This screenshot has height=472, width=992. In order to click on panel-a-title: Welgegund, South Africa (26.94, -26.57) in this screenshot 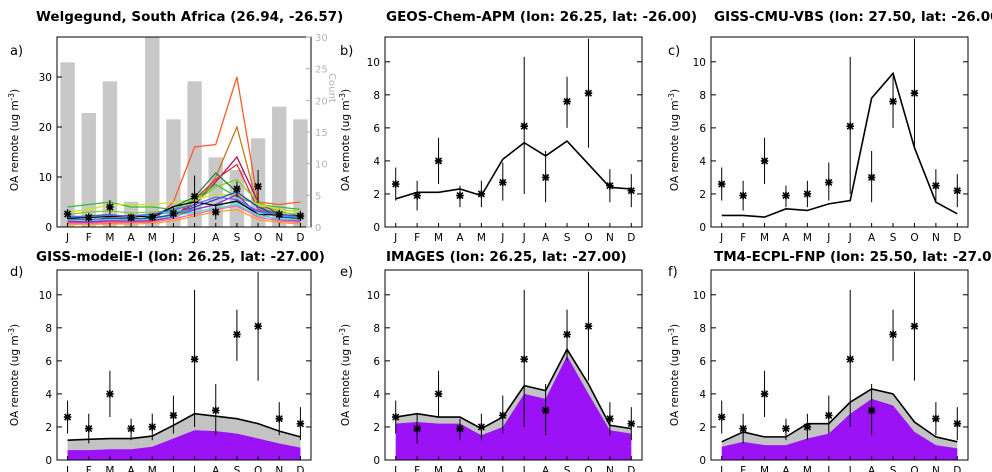, I will do `click(189, 17)`.